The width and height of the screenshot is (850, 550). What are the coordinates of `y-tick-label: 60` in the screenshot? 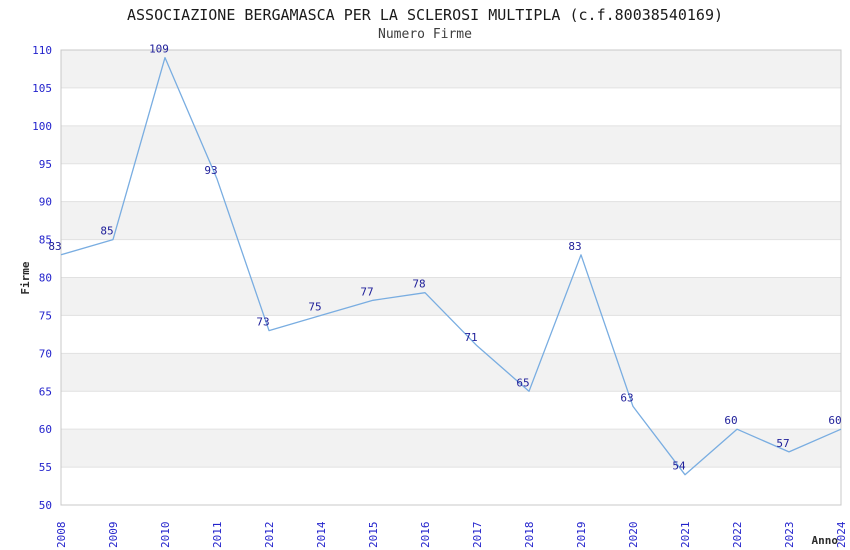 It's located at (45, 429).